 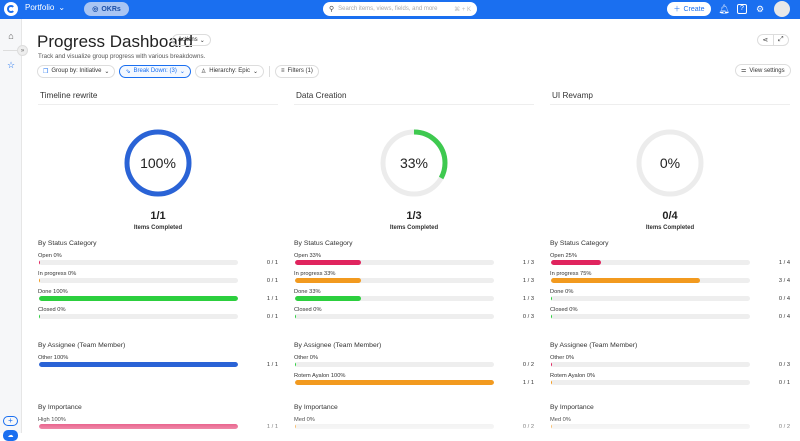 I want to click on breakdown-row: Closed 0% 0 / 3, so click(x=414, y=316).